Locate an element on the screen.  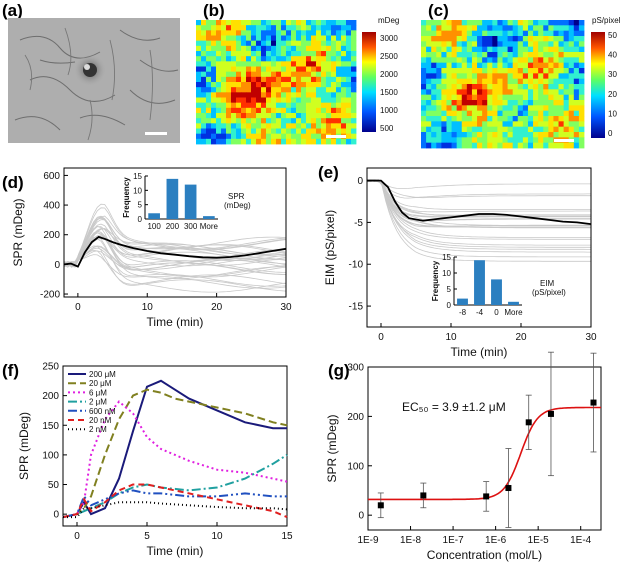
panel-label-c: (c) is located at coordinates (438, 10).